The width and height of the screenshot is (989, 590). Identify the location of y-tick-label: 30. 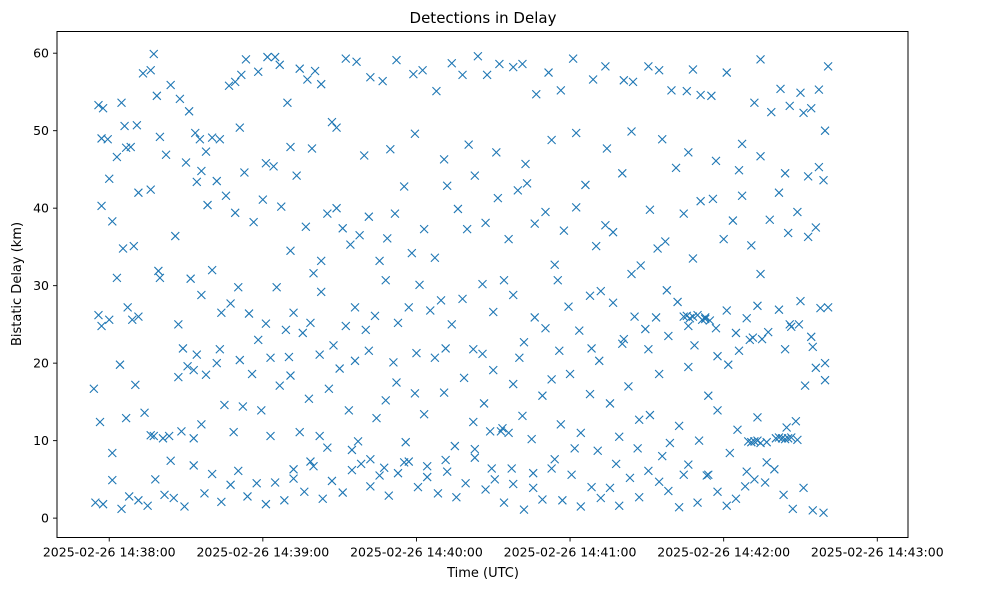
(41, 285).